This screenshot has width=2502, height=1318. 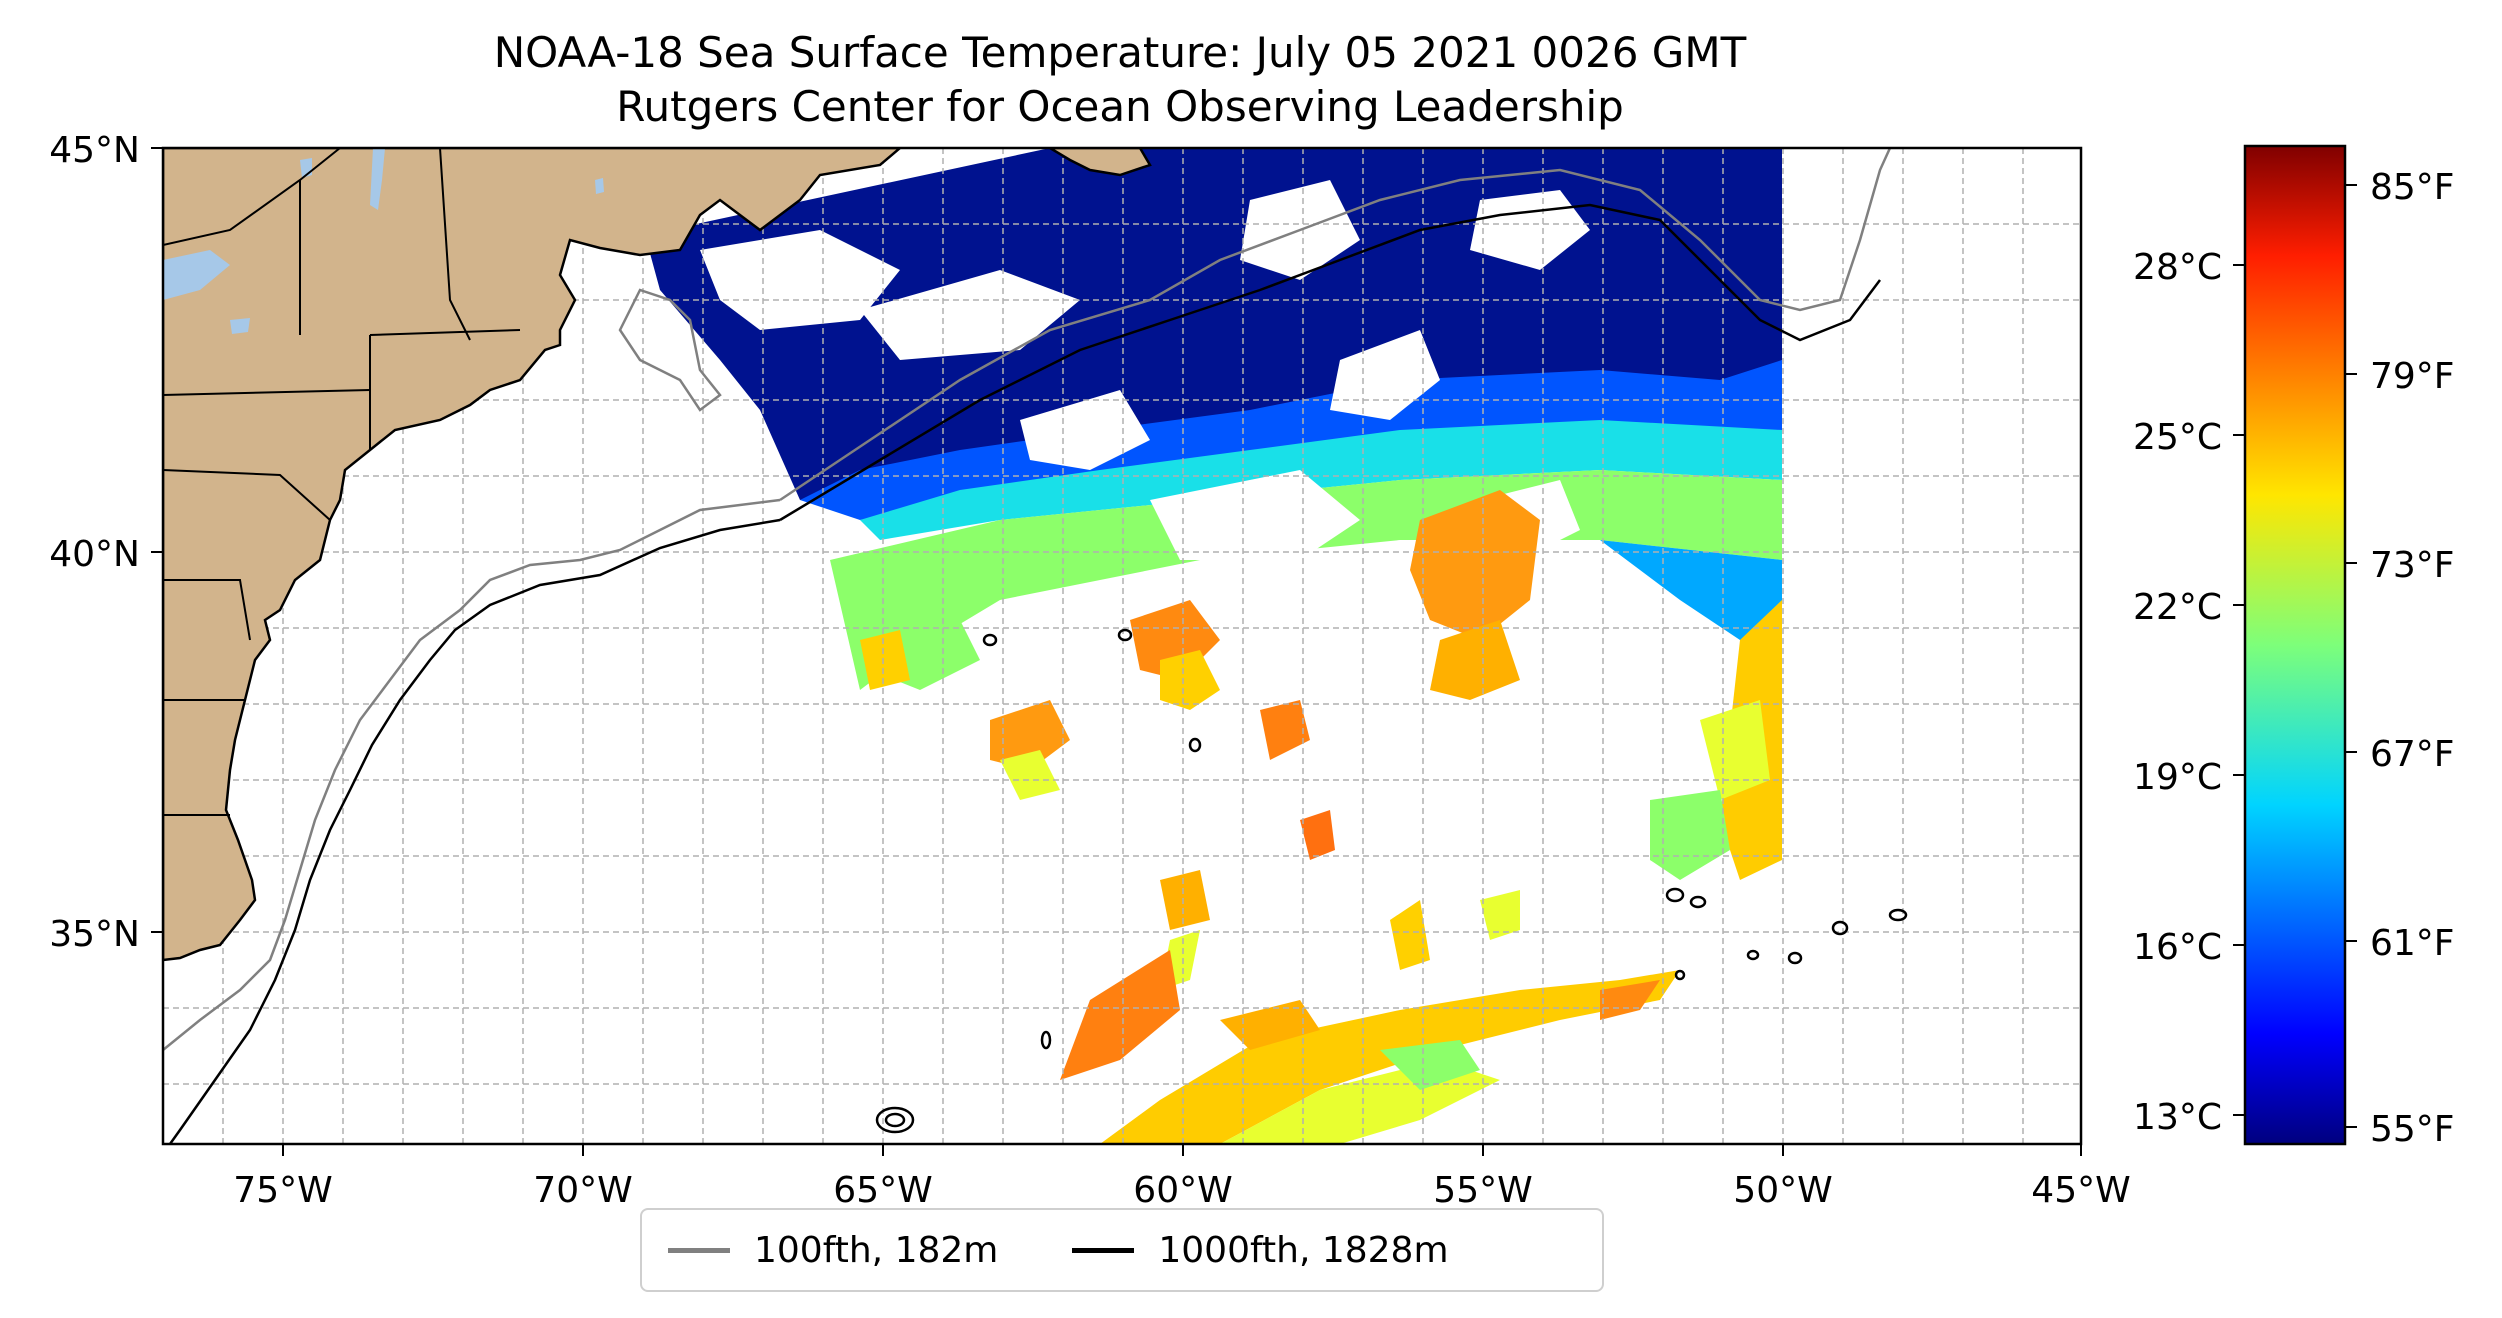 I want to click on colorbar-celsius-label: 22°C, so click(x=2177, y=607).